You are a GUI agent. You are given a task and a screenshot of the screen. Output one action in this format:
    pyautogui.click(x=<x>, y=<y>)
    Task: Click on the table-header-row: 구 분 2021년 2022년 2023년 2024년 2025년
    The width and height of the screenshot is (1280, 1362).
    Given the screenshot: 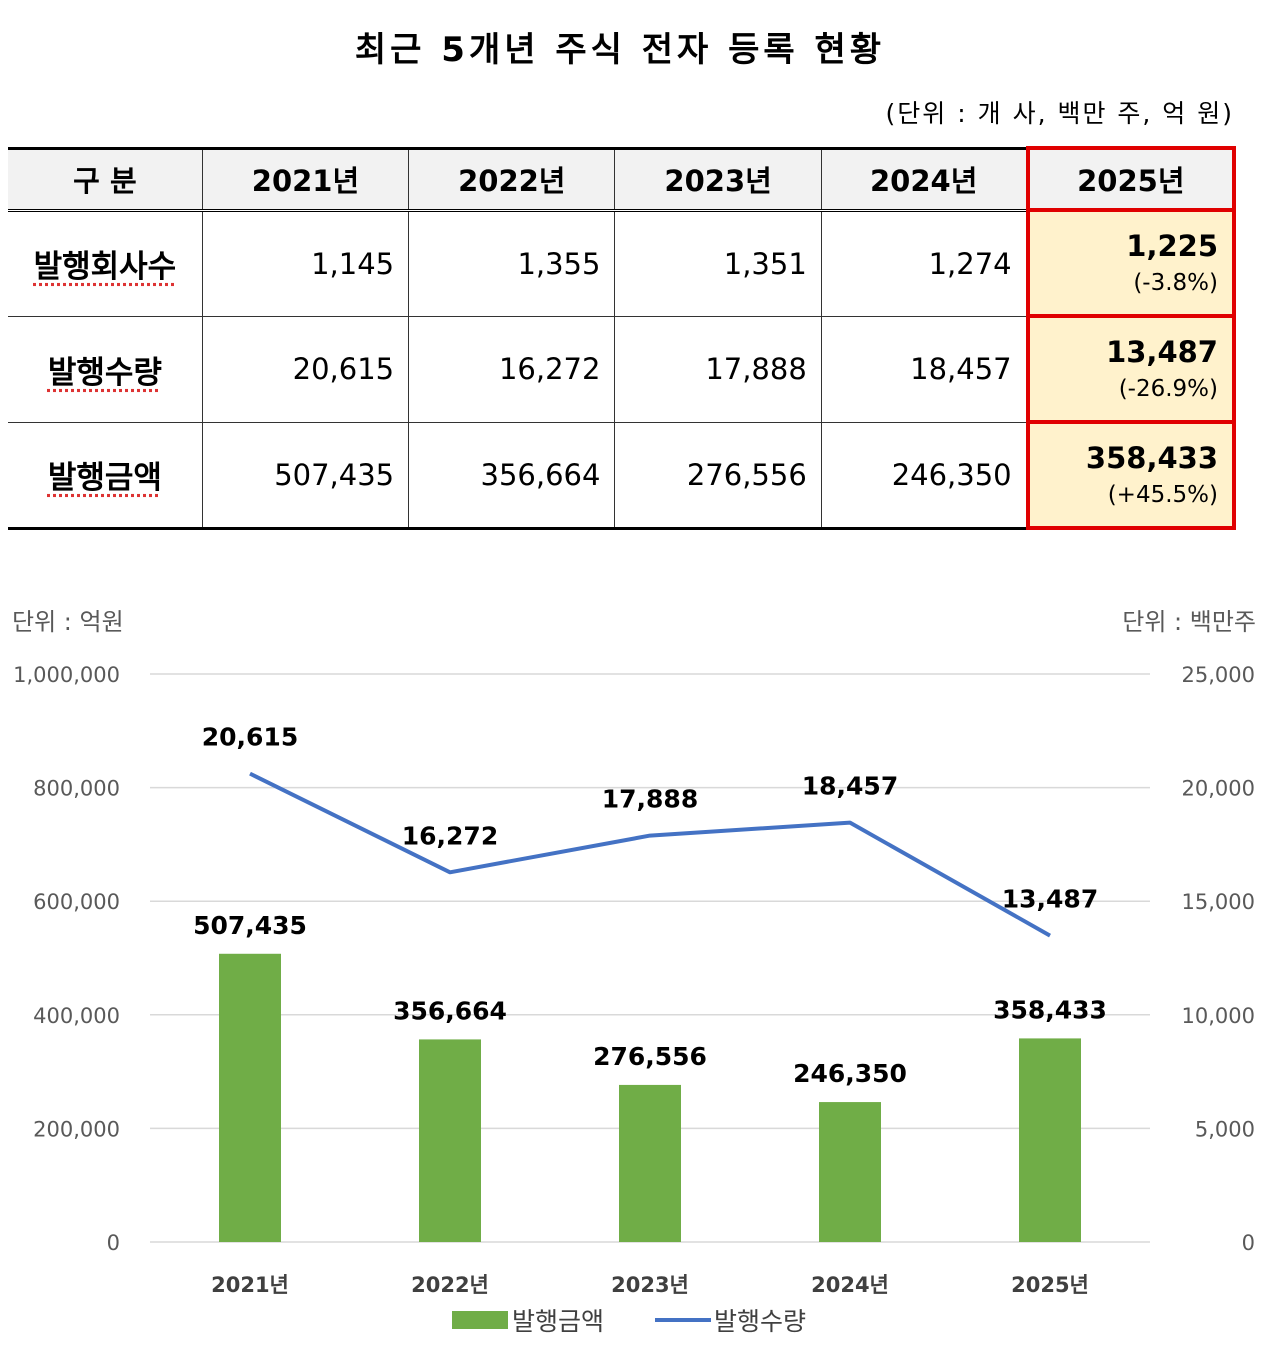 What is the action you would take?
    pyautogui.click(x=622, y=179)
    